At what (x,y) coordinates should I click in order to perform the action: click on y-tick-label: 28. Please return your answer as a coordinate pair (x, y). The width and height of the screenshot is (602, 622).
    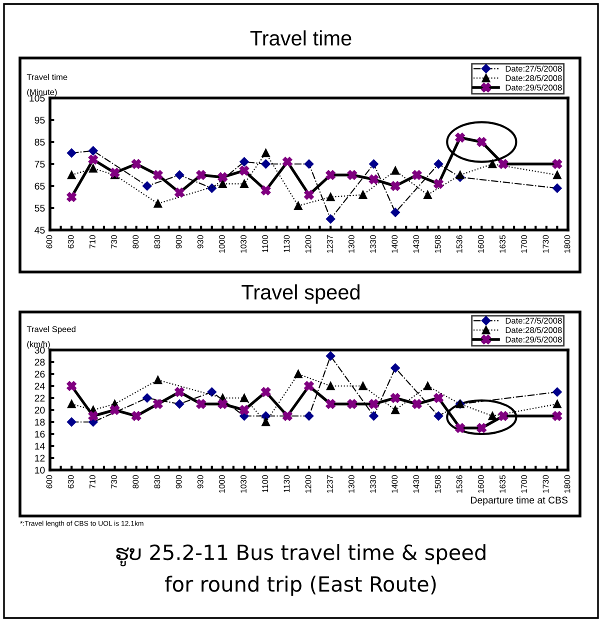
    Looking at the image, I should click on (39, 362).